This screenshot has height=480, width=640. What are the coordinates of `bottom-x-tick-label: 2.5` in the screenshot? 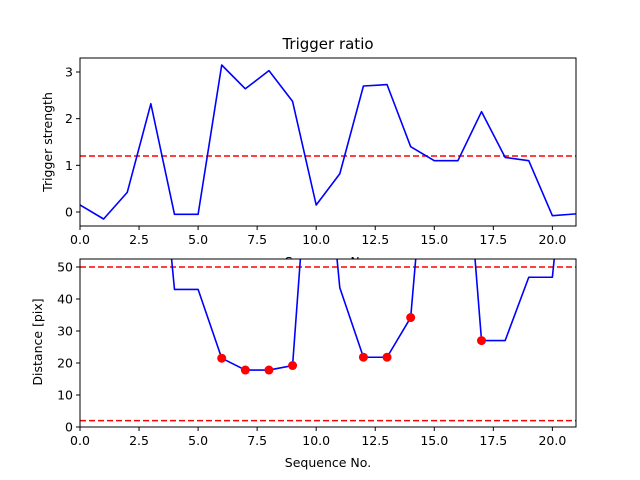 It's located at (139, 440).